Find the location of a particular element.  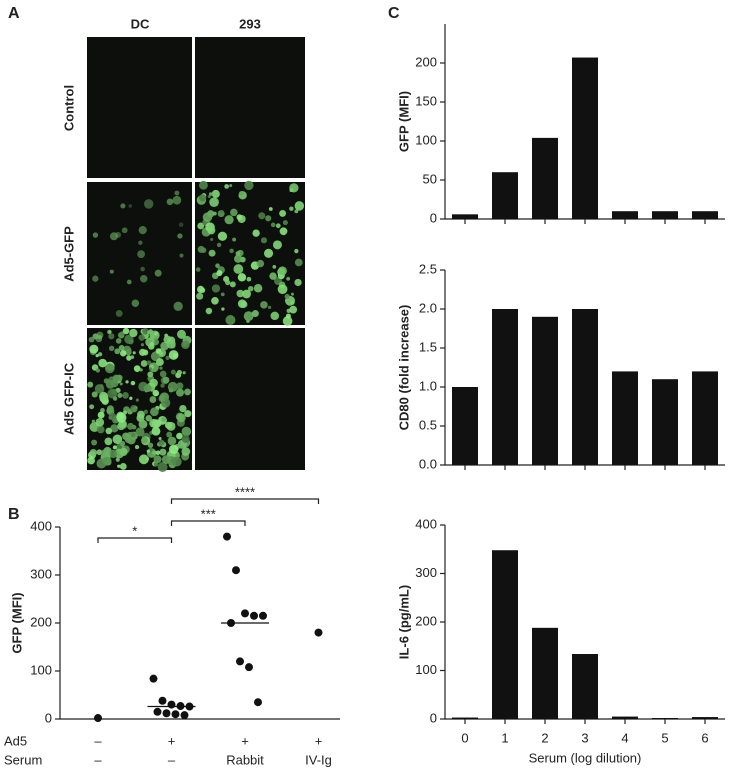

y-axis-label: GFP (MFI) is located at coordinates (403, 121).